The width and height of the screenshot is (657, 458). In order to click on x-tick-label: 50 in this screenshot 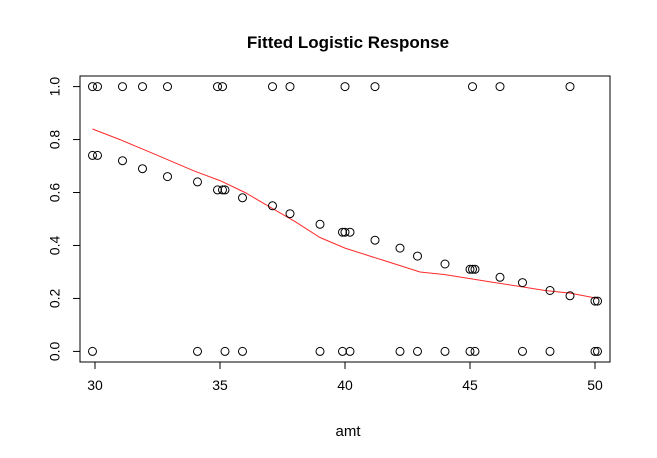, I will do `click(595, 385)`.